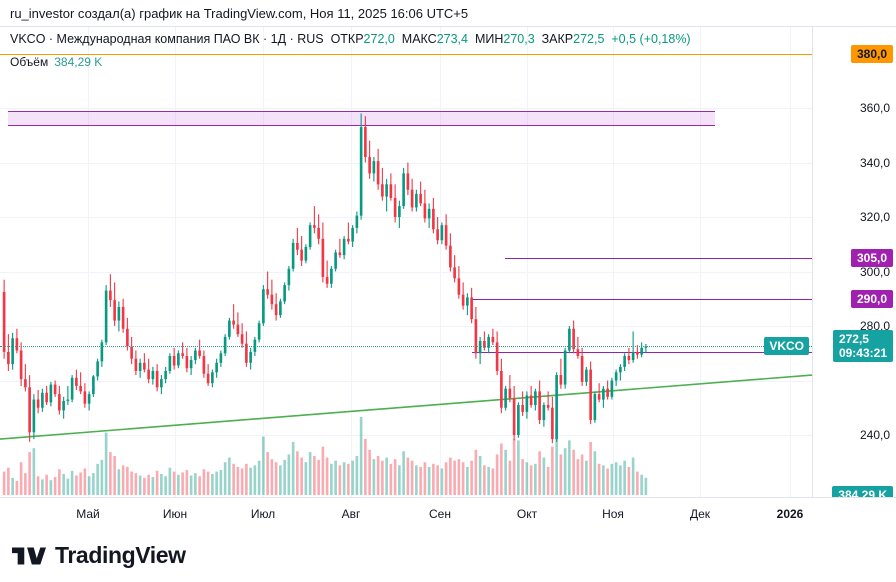 The height and width of the screenshot is (582, 896). I want to click on price-tag-last-price: 272,5 09:43:21, so click(862, 346).